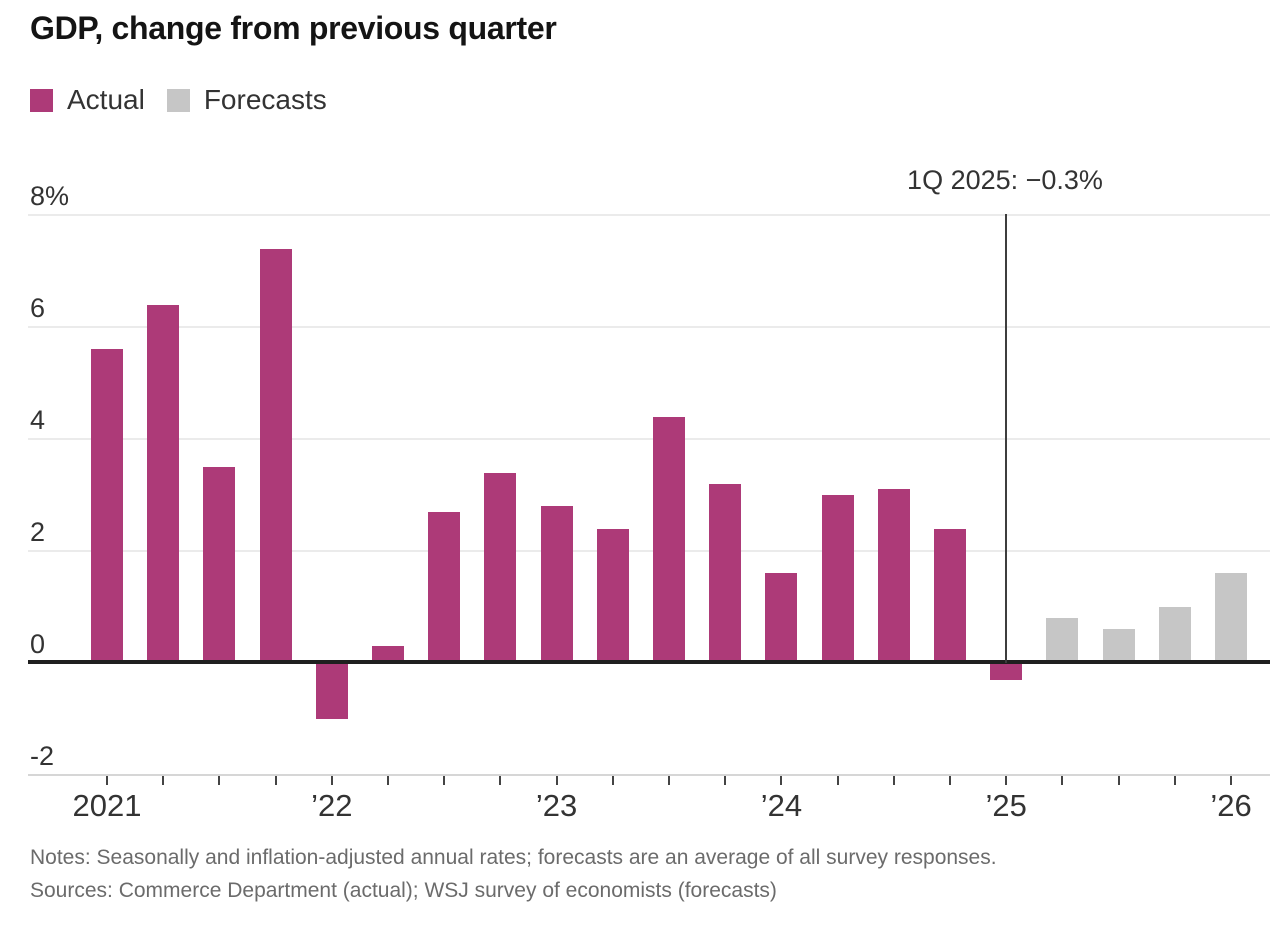 The height and width of the screenshot is (930, 1280). Describe the element at coordinates (444, 780) in the screenshot. I see `x-tick-q7` at that location.